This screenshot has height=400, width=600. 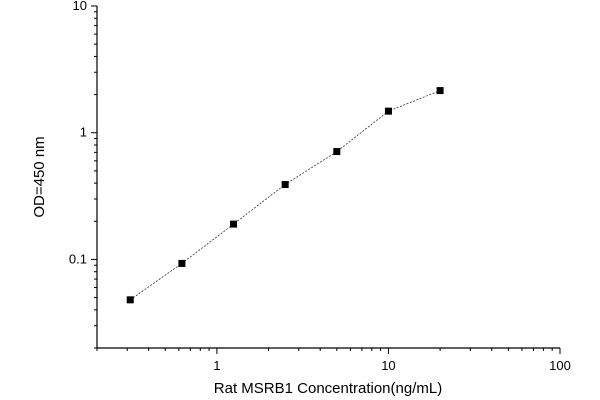 I want to click on x-tick-label: 1, so click(x=216, y=365).